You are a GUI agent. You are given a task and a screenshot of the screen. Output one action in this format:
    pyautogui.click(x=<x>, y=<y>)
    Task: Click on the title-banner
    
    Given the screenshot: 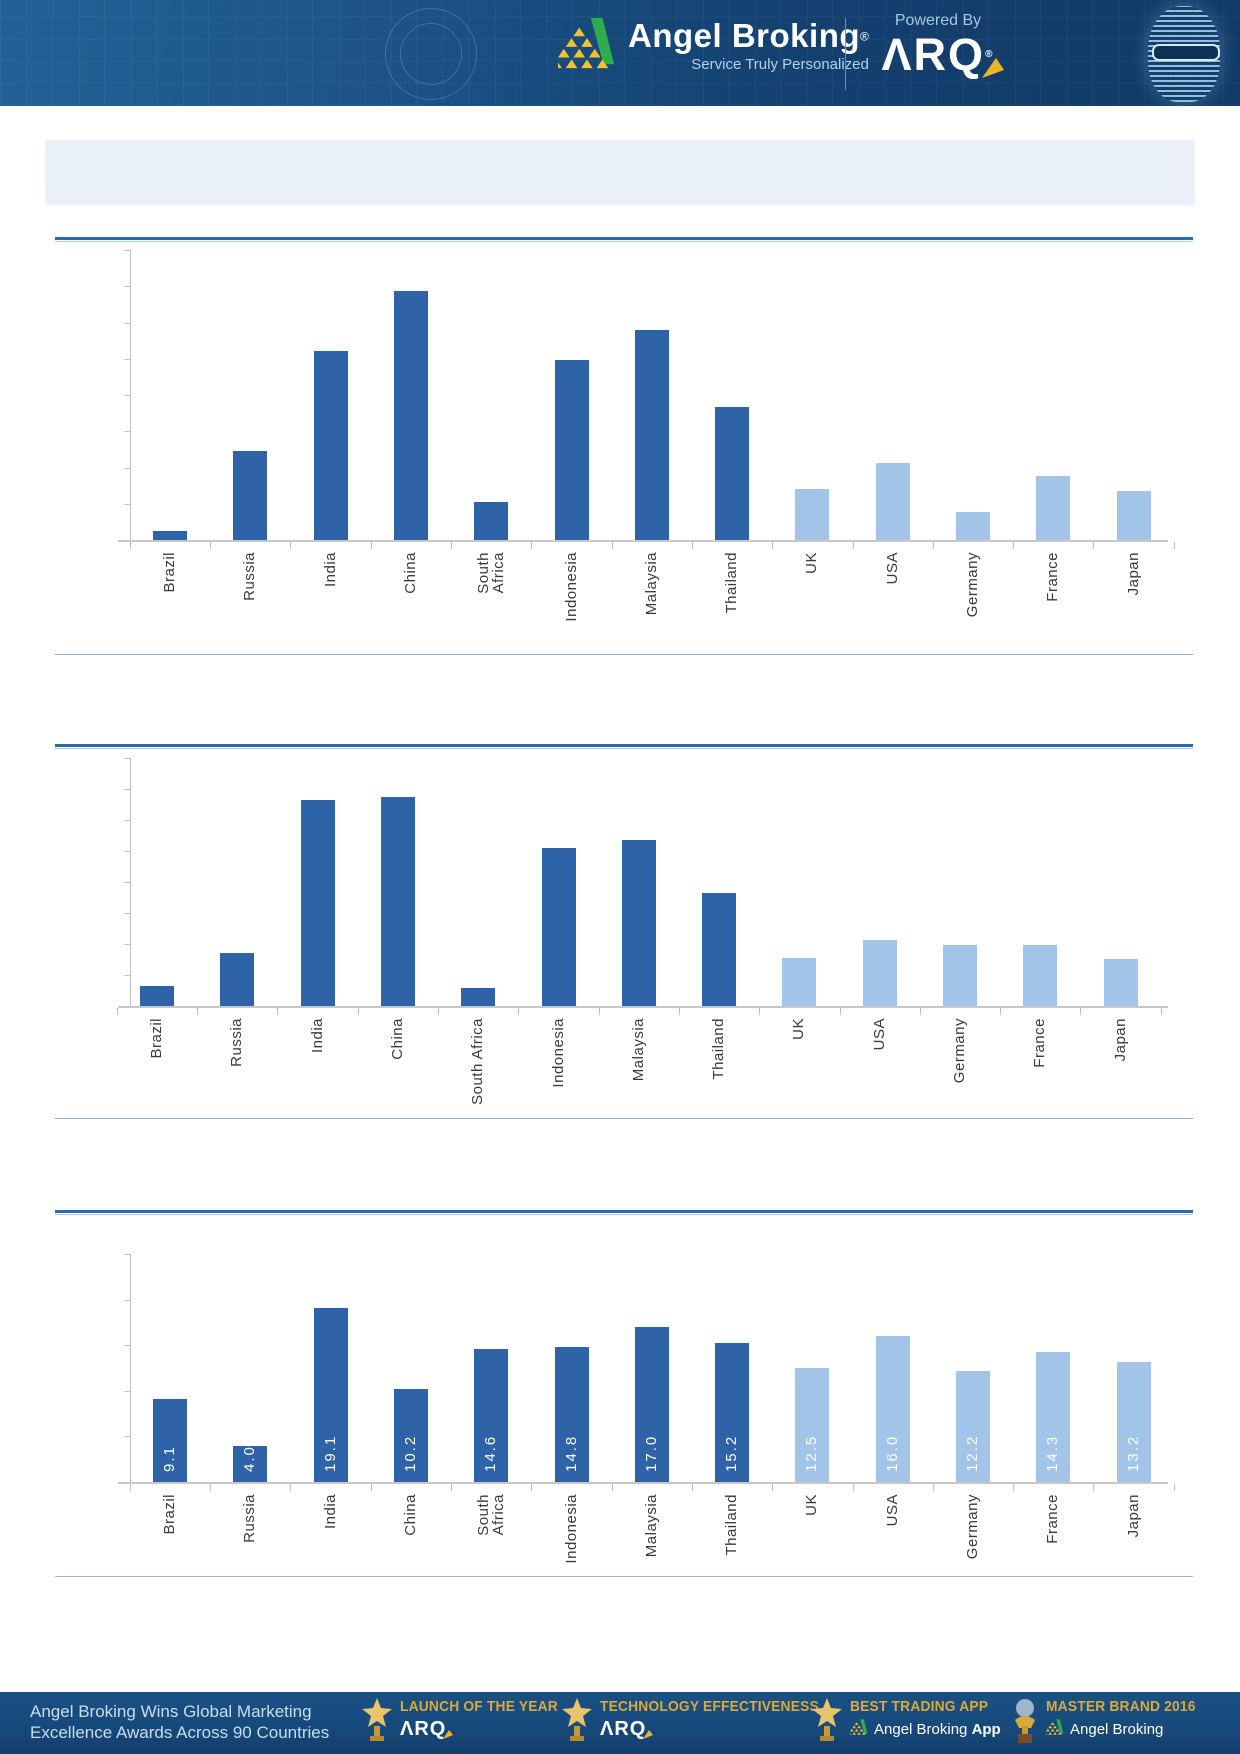 What is the action you would take?
    pyautogui.click(x=620, y=172)
    